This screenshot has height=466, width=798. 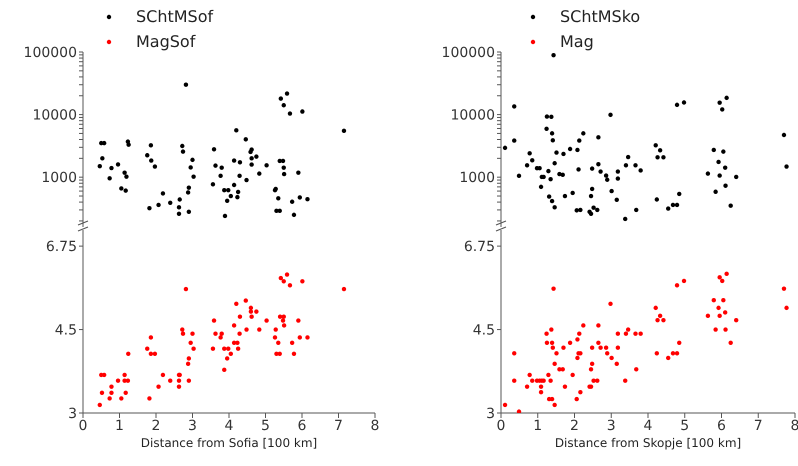 I want to click on legend-label: MagSof, so click(x=166, y=41).